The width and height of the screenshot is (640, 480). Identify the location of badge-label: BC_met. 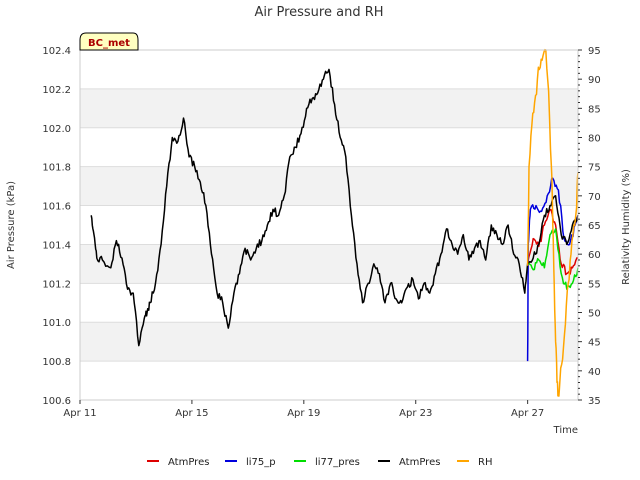
(109, 43).